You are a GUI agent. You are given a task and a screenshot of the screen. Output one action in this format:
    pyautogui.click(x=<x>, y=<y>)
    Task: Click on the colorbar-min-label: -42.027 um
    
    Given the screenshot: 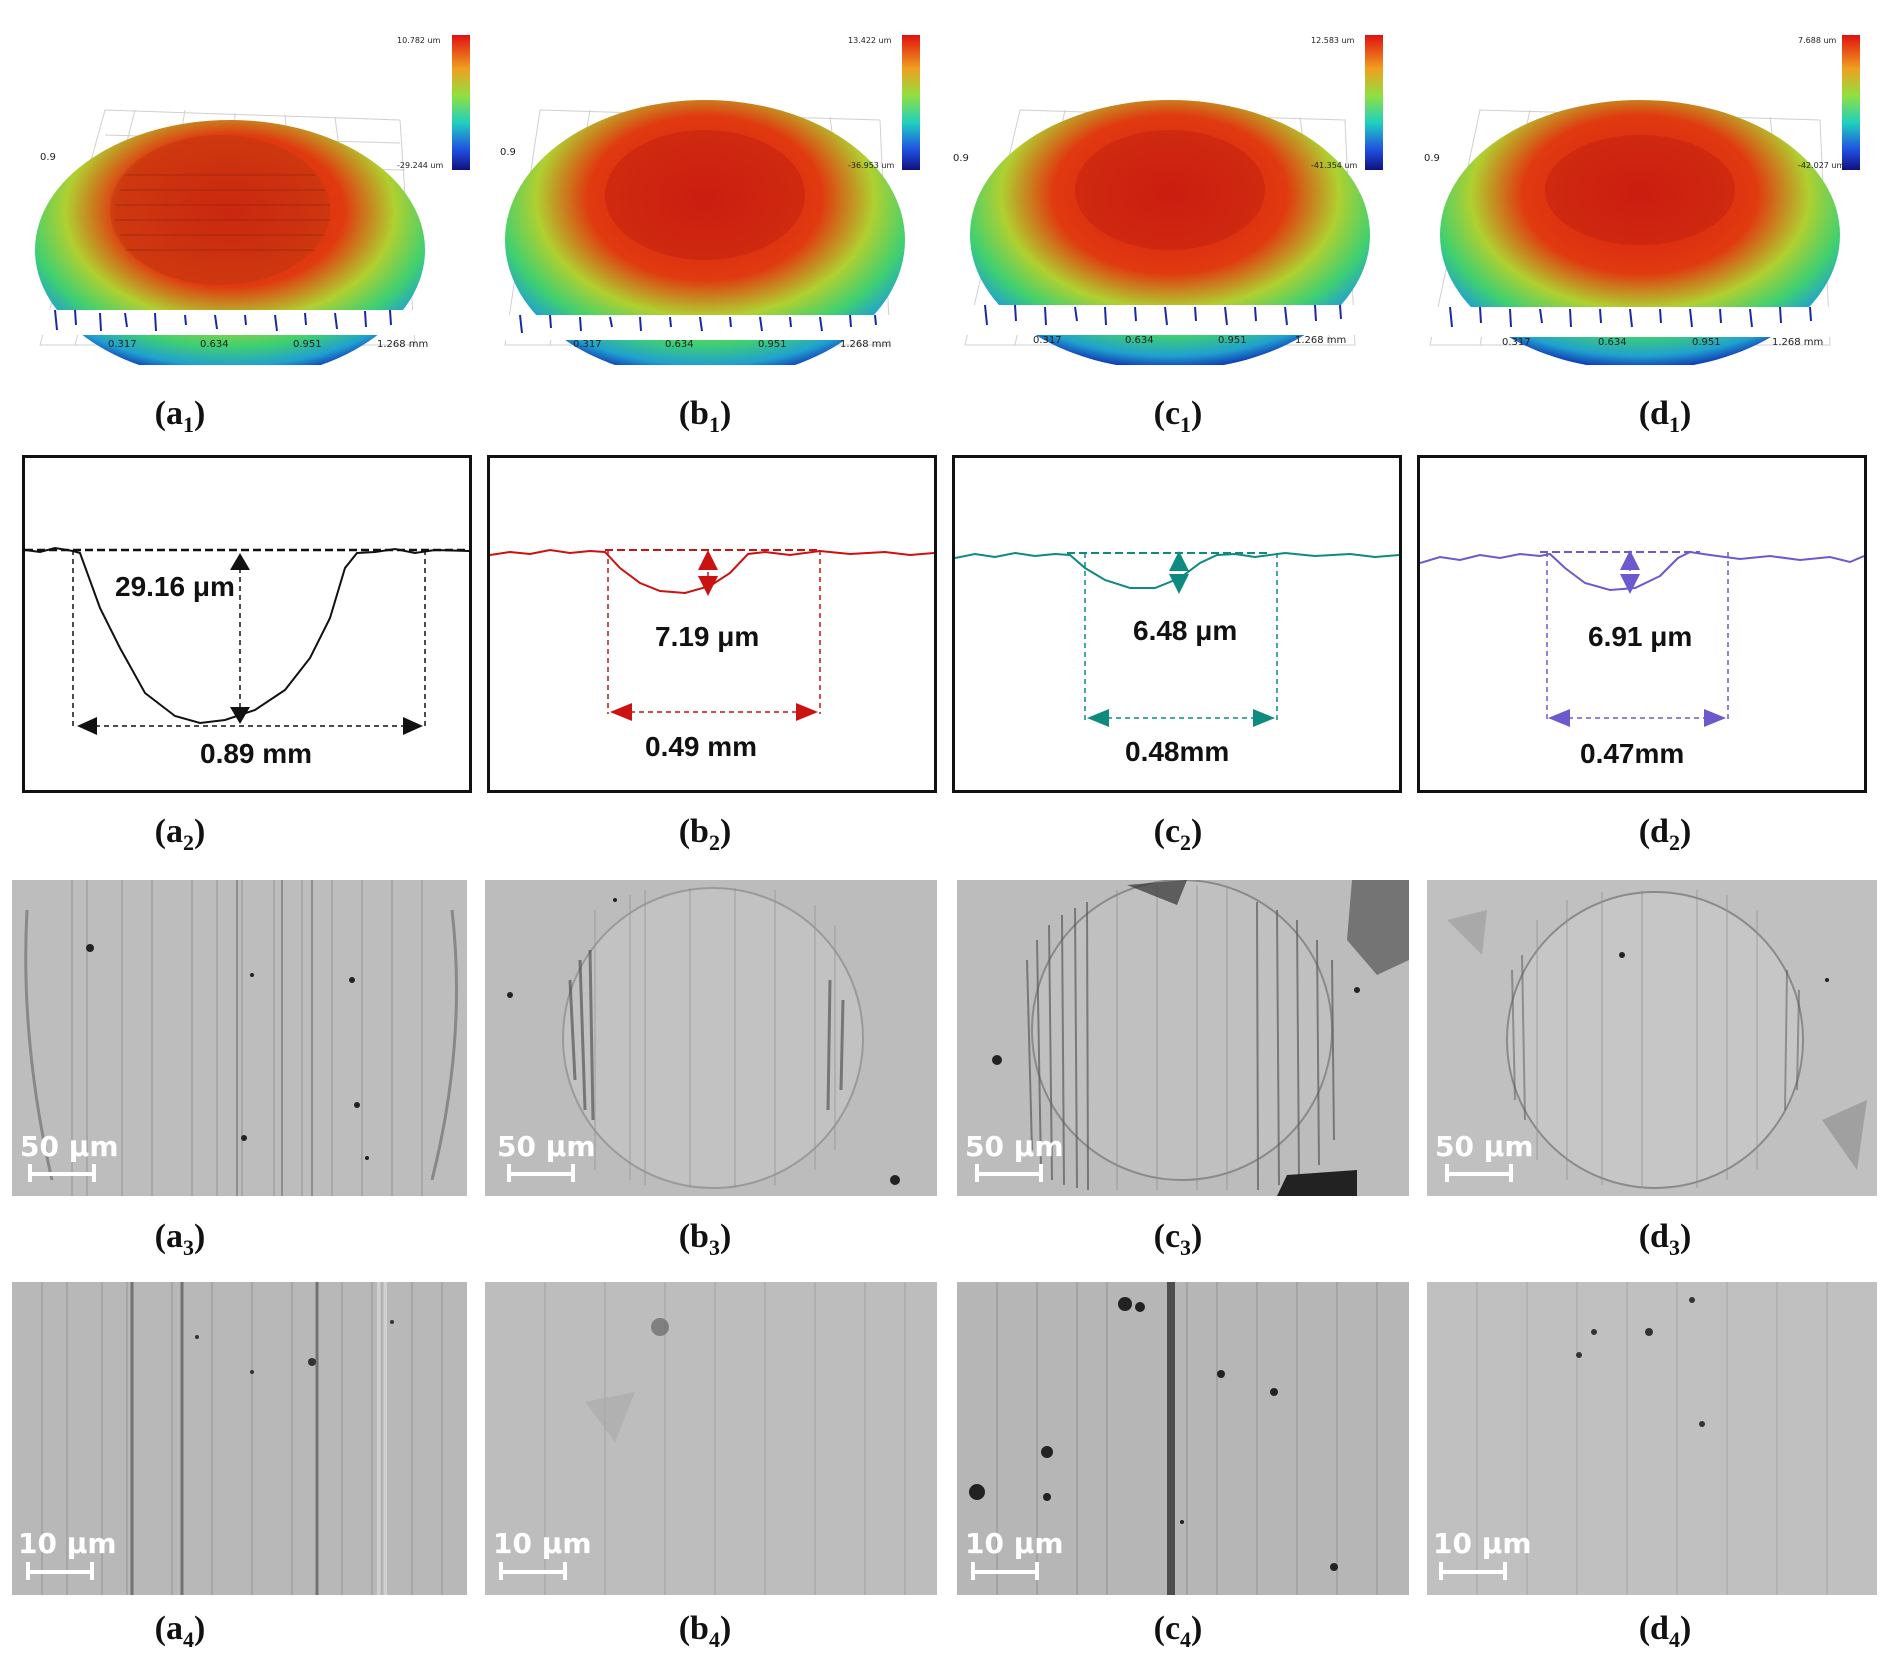 What is the action you would take?
    pyautogui.click(x=1821, y=165)
    